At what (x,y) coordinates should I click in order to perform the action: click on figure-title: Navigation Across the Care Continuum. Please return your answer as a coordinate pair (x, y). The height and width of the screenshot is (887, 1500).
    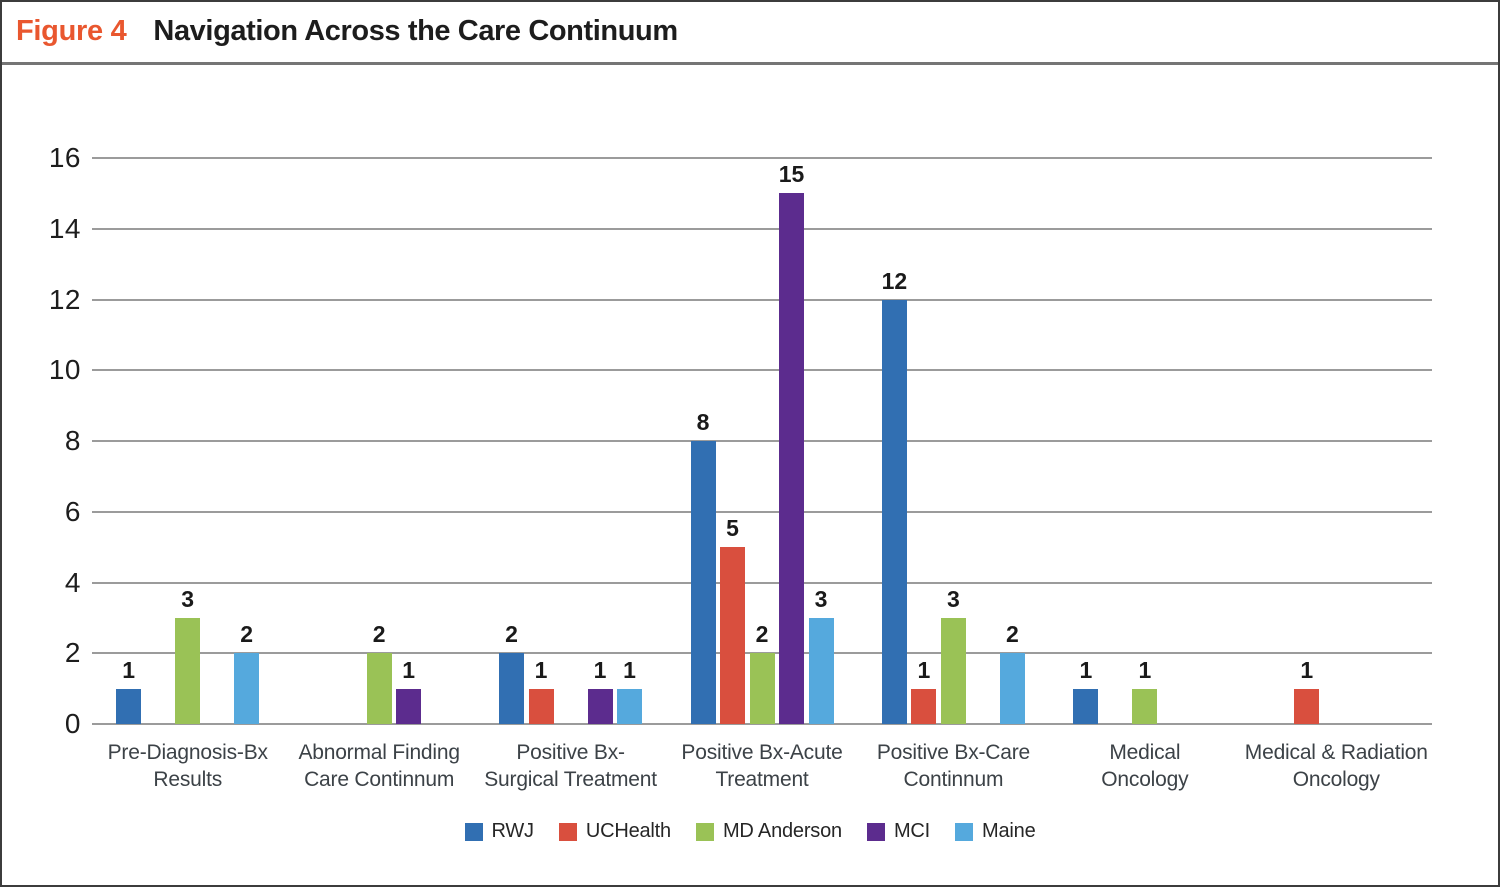
    Looking at the image, I should click on (415, 31).